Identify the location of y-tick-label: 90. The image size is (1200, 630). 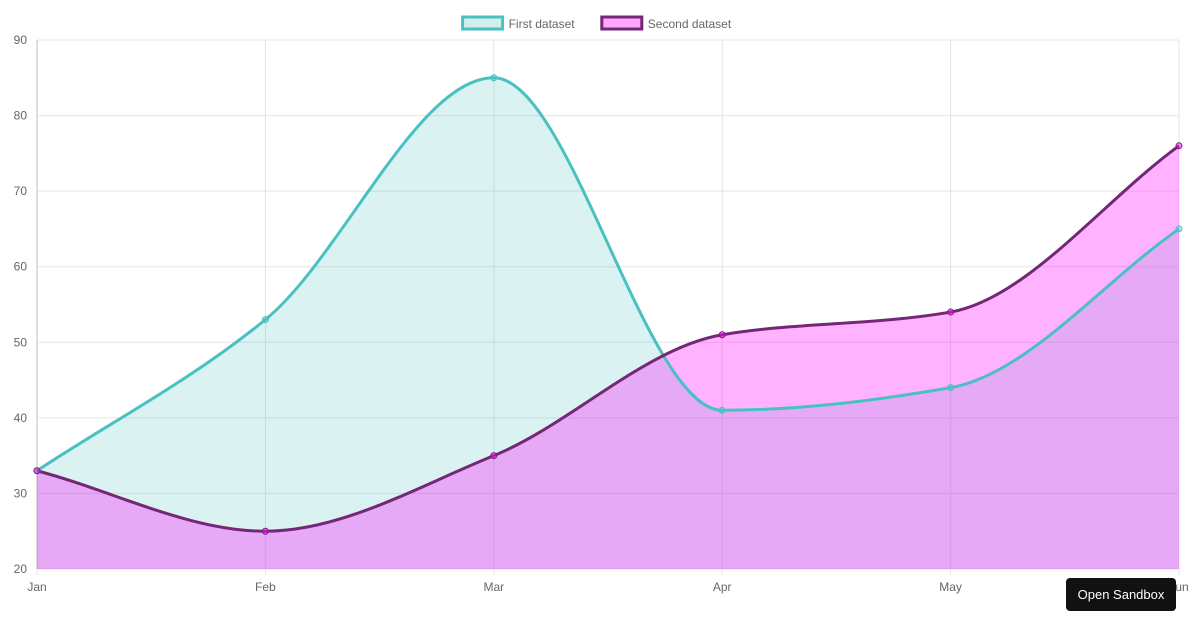
(21, 40).